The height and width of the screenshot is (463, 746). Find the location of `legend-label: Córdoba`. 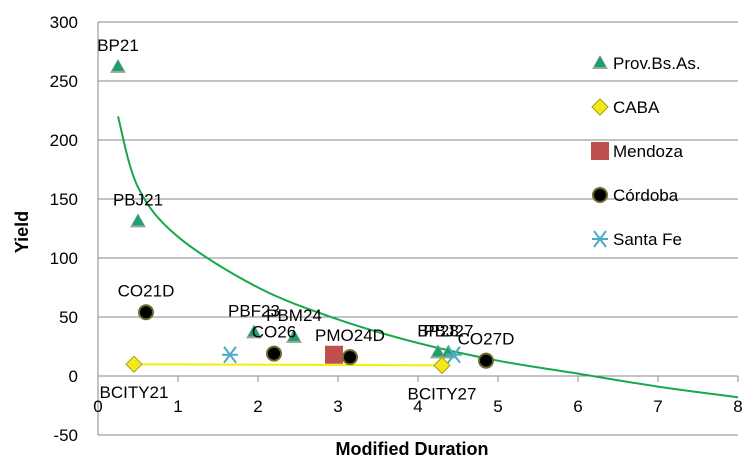

legend-label: Córdoba is located at coordinates (646, 195).